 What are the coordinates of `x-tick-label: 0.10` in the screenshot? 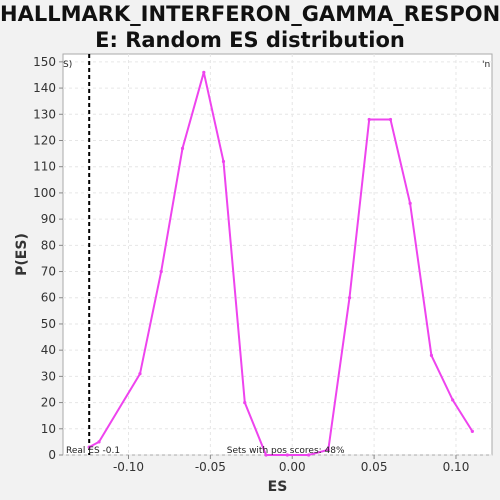 It's located at (456, 467).